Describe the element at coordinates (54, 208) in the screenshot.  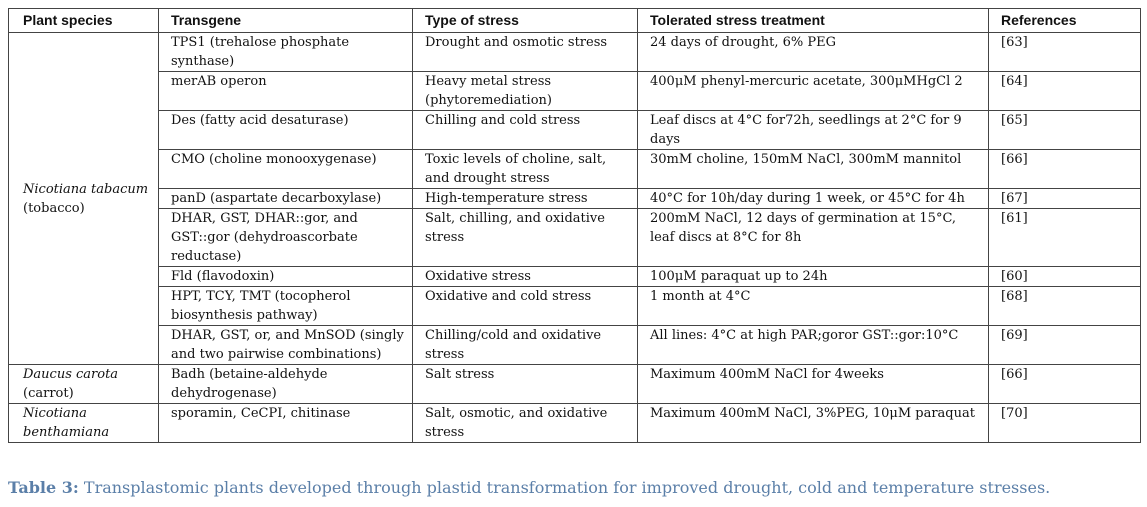
I see `species-common-name: (tobacco)` at that location.